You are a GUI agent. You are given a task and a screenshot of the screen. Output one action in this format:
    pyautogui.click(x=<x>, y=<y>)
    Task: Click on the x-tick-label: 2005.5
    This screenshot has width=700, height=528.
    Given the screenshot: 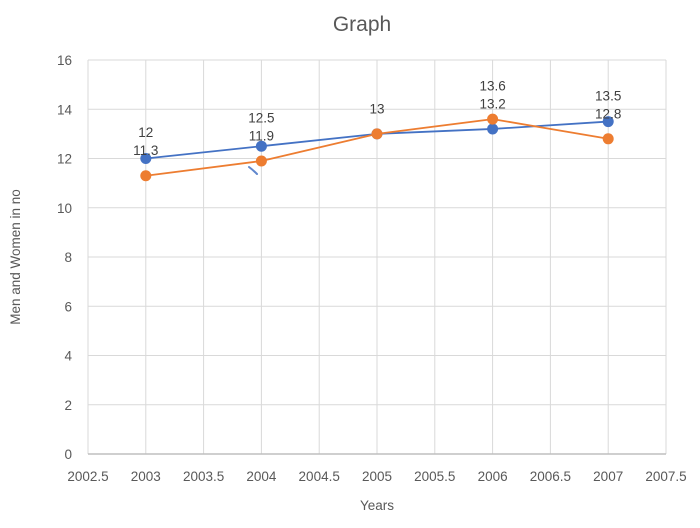 What is the action you would take?
    pyautogui.click(x=434, y=476)
    